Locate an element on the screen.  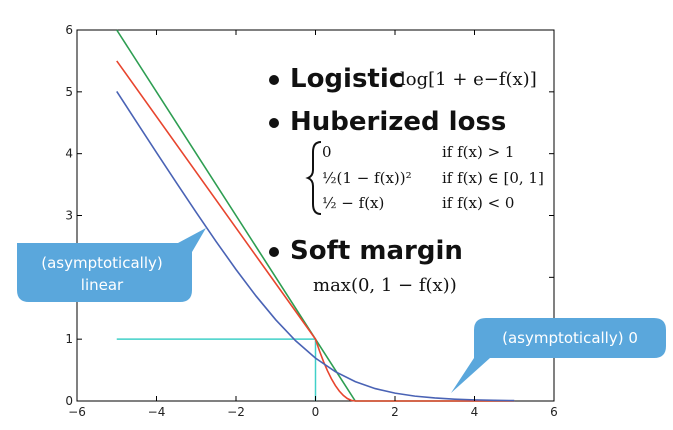
callout-zero: (asymptotically) 0 is located at coordinates (558, 355).